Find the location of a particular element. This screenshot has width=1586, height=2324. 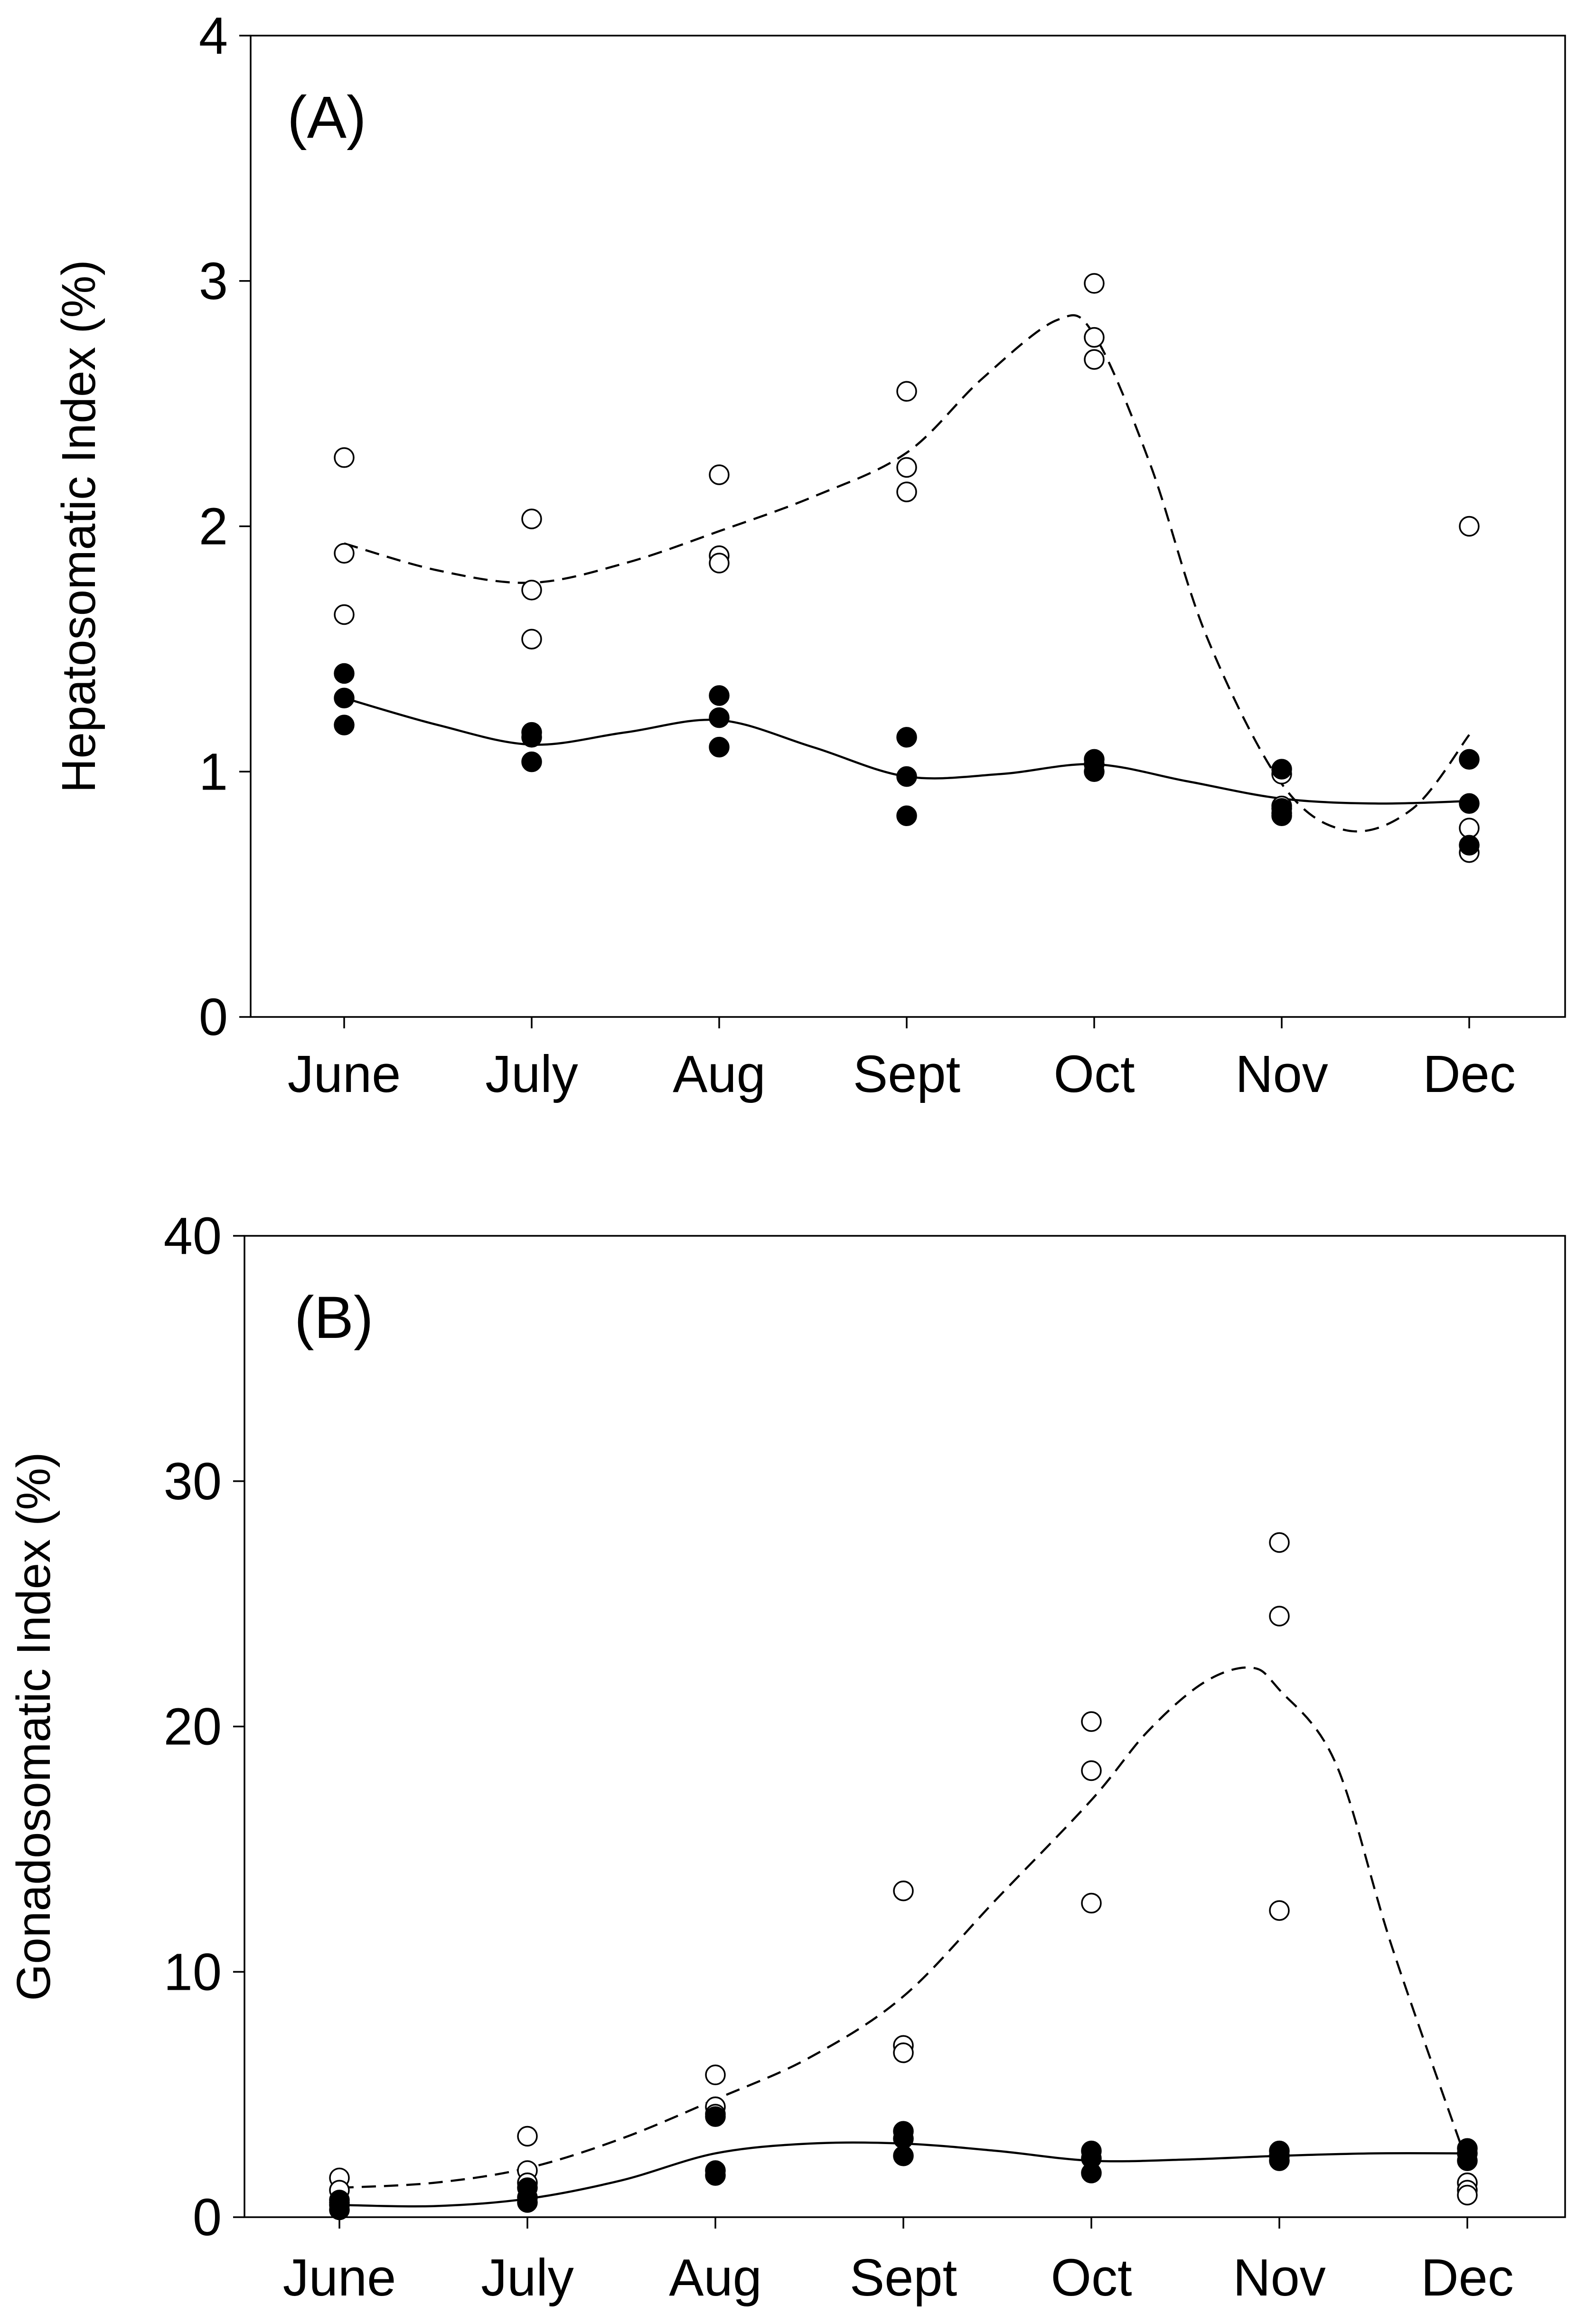

y-tick-label: 3 is located at coordinates (213, 281).